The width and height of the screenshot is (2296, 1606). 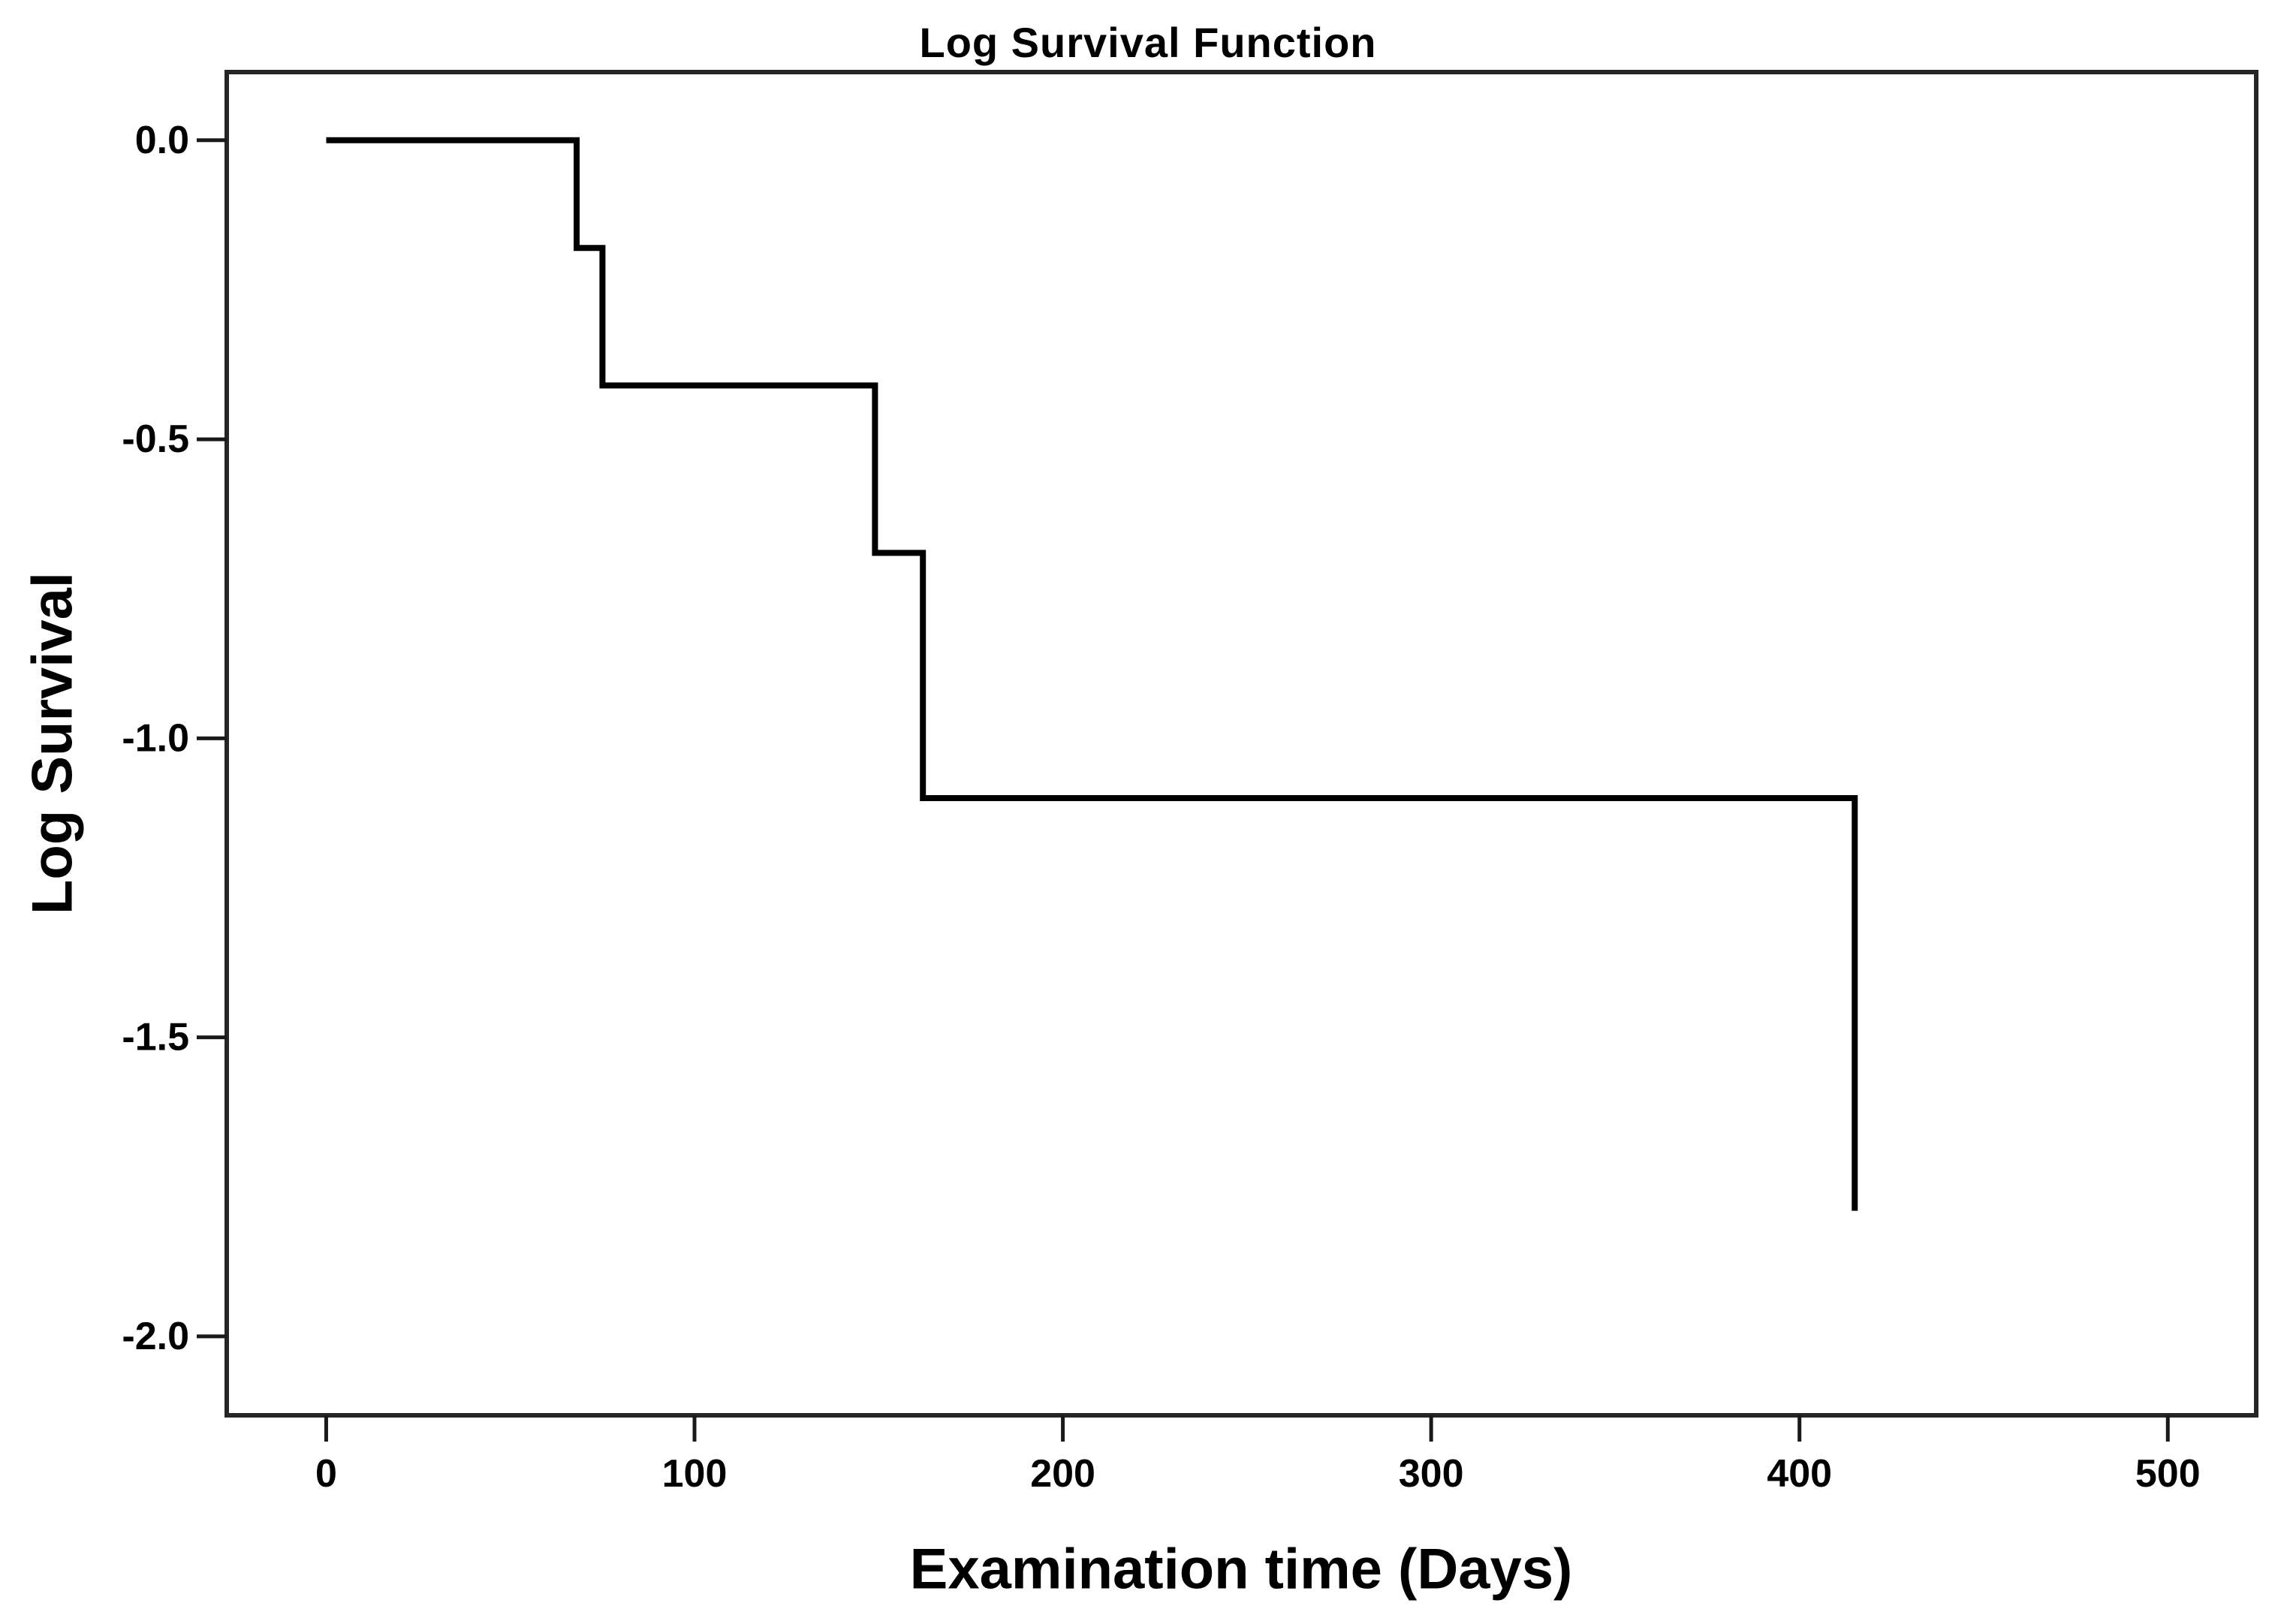 What do you see at coordinates (695, 1474) in the screenshot?
I see `x-tick-label: 100` at bounding box center [695, 1474].